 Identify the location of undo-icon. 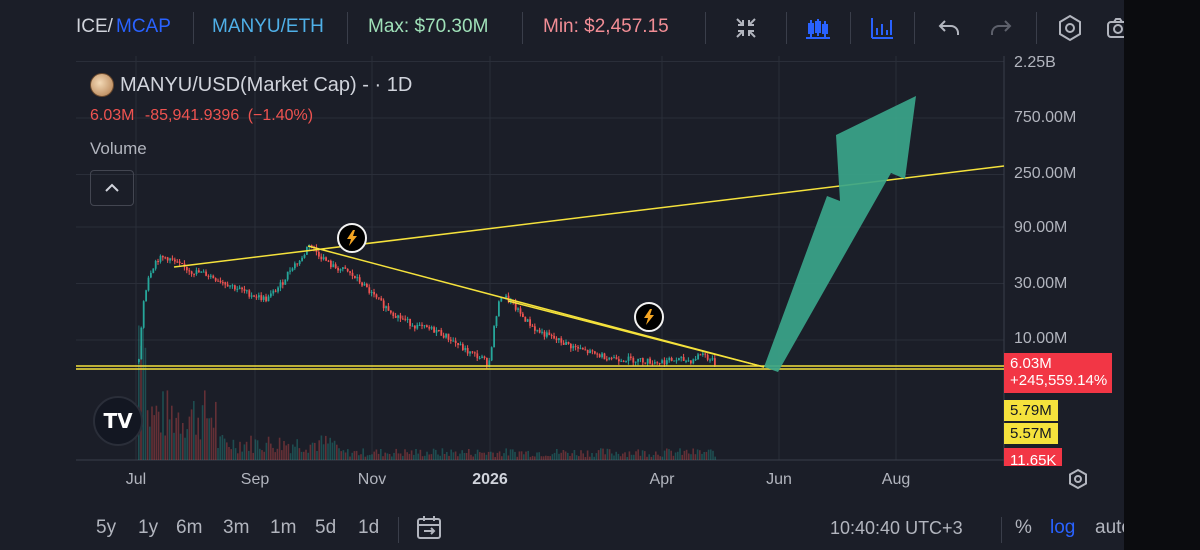
(949, 28).